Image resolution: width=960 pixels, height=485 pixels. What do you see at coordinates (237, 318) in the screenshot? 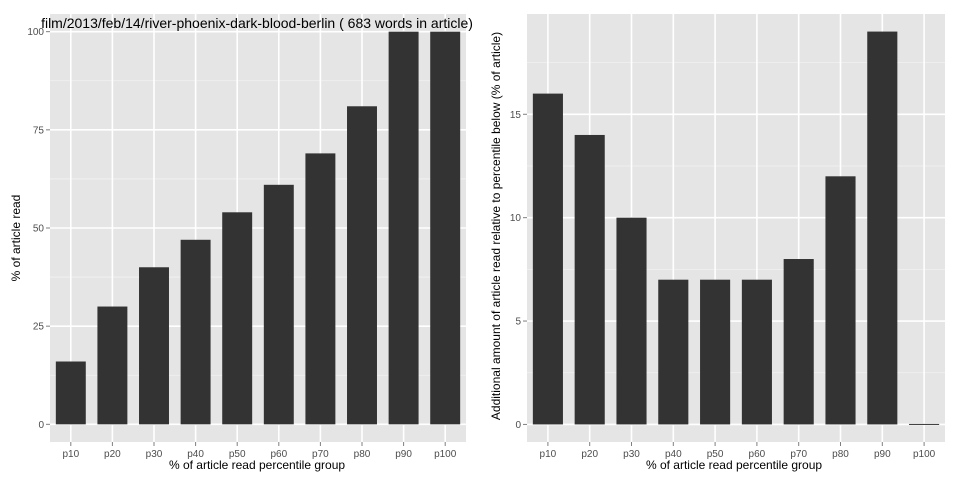
I see `left-bar-p50` at bounding box center [237, 318].